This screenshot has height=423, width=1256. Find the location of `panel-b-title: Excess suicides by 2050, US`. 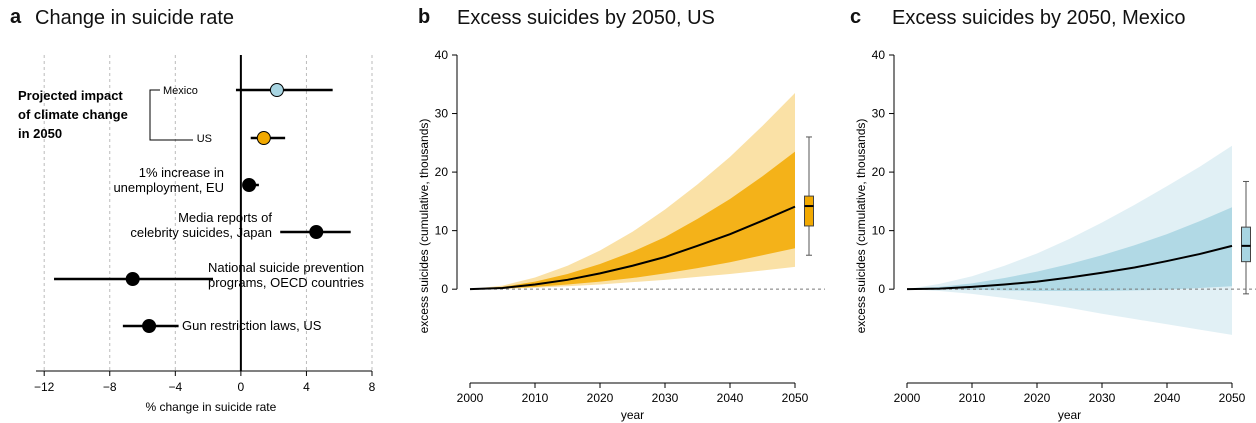

panel-b-title: Excess suicides by 2050, US is located at coordinates (586, 18).